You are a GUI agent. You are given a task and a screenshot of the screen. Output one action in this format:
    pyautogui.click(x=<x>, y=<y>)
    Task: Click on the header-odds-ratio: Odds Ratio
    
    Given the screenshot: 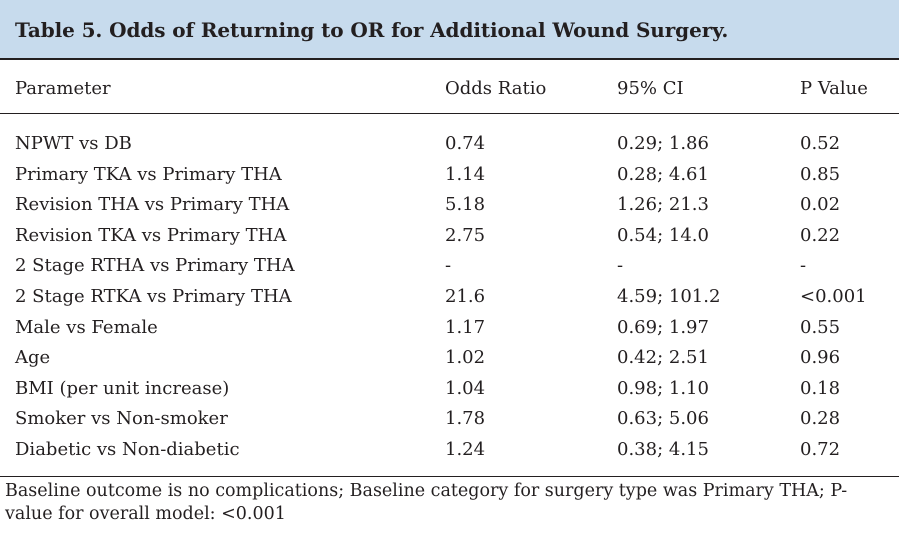 What is the action you would take?
    pyautogui.click(x=496, y=88)
    